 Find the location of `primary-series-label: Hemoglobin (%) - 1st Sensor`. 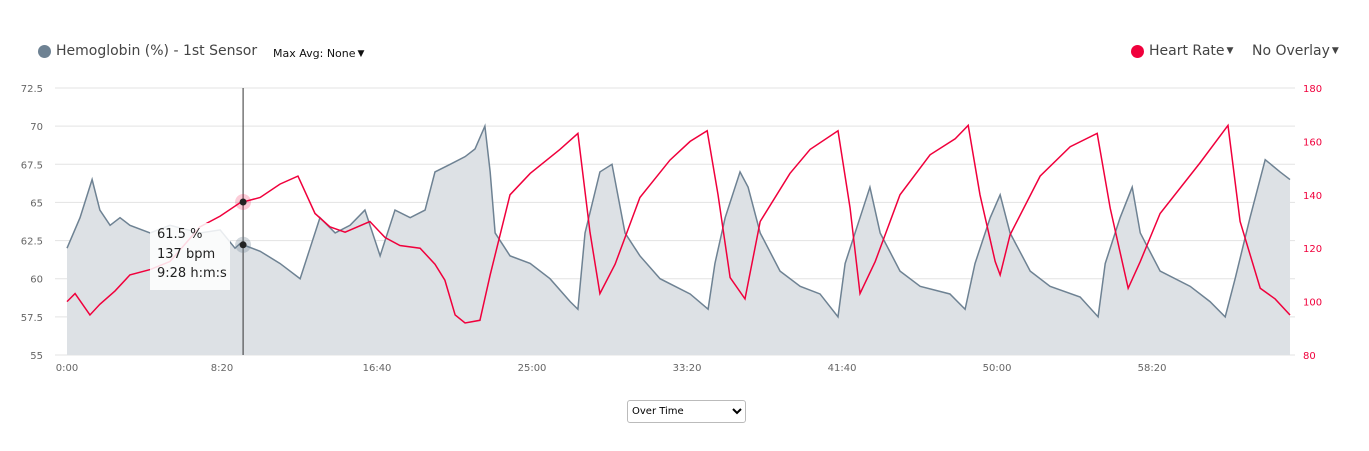

primary-series-label: Hemoglobin (%) - 1st Sensor is located at coordinates (157, 51).